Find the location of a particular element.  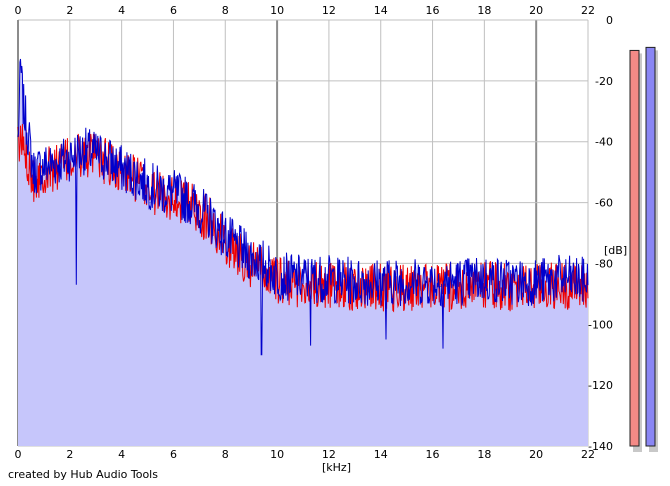

x-tick-label-bottom: 20 is located at coordinates (536, 454).